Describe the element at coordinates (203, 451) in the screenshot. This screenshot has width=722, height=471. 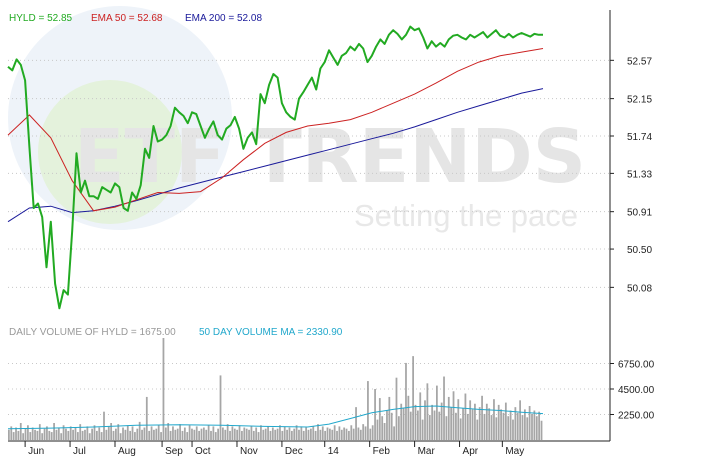
I see `x-tick-label: Oct` at that location.